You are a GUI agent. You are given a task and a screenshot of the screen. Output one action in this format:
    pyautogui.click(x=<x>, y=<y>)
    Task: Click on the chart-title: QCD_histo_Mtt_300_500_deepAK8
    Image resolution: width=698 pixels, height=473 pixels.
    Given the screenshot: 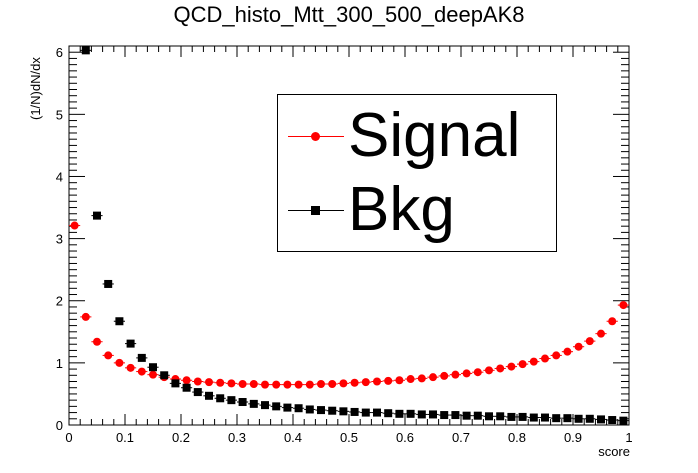 What is the action you would take?
    pyautogui.click(x=349, y=14)
    